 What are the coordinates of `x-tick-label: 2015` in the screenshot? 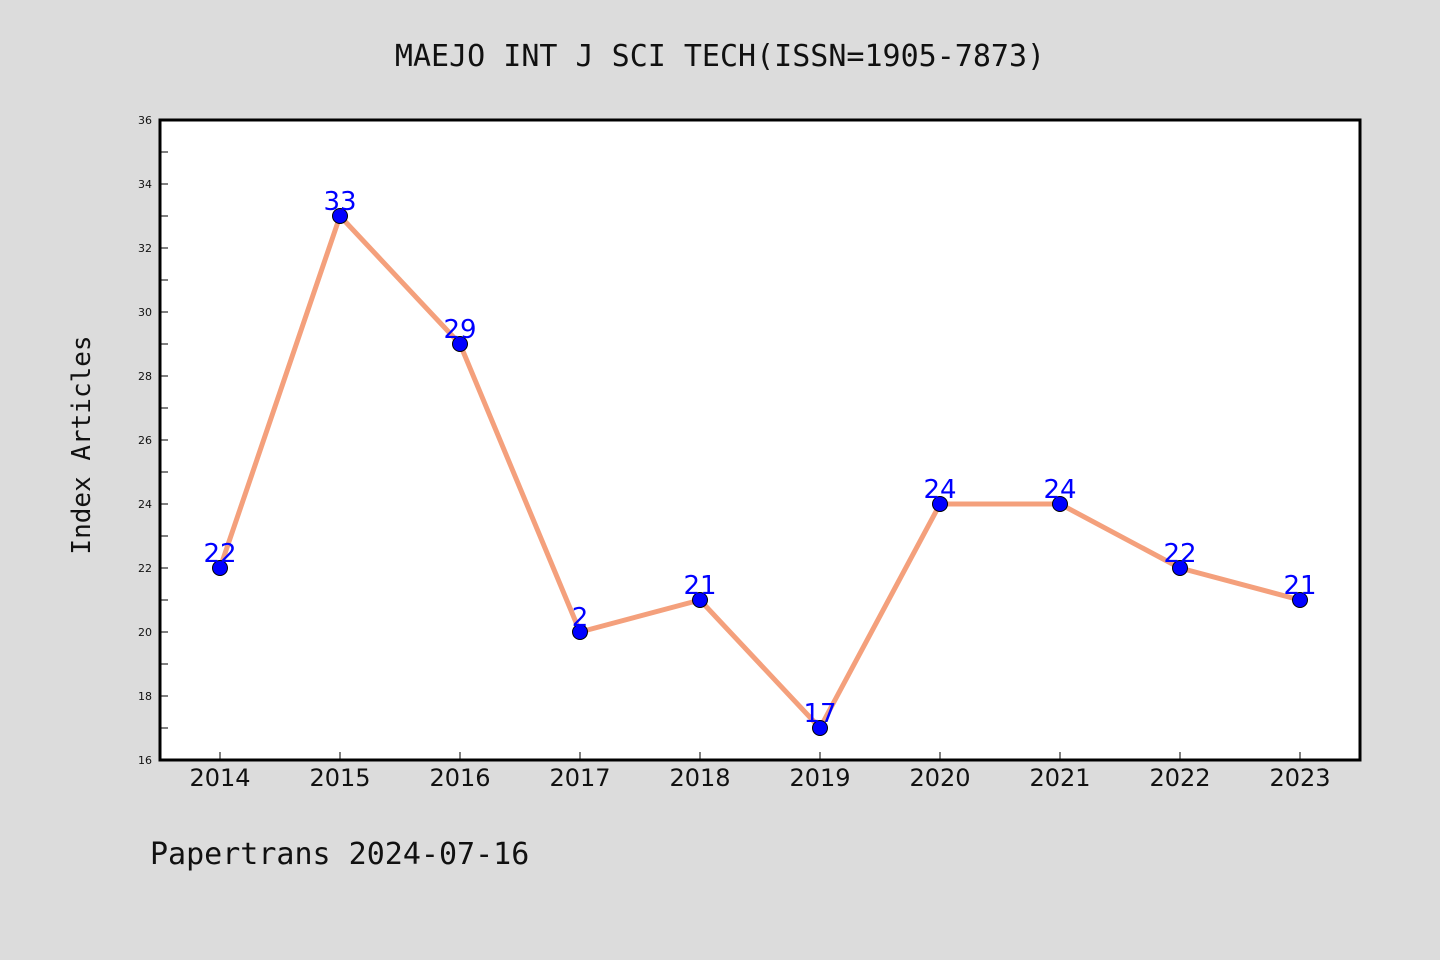 It's located at (339, 778).